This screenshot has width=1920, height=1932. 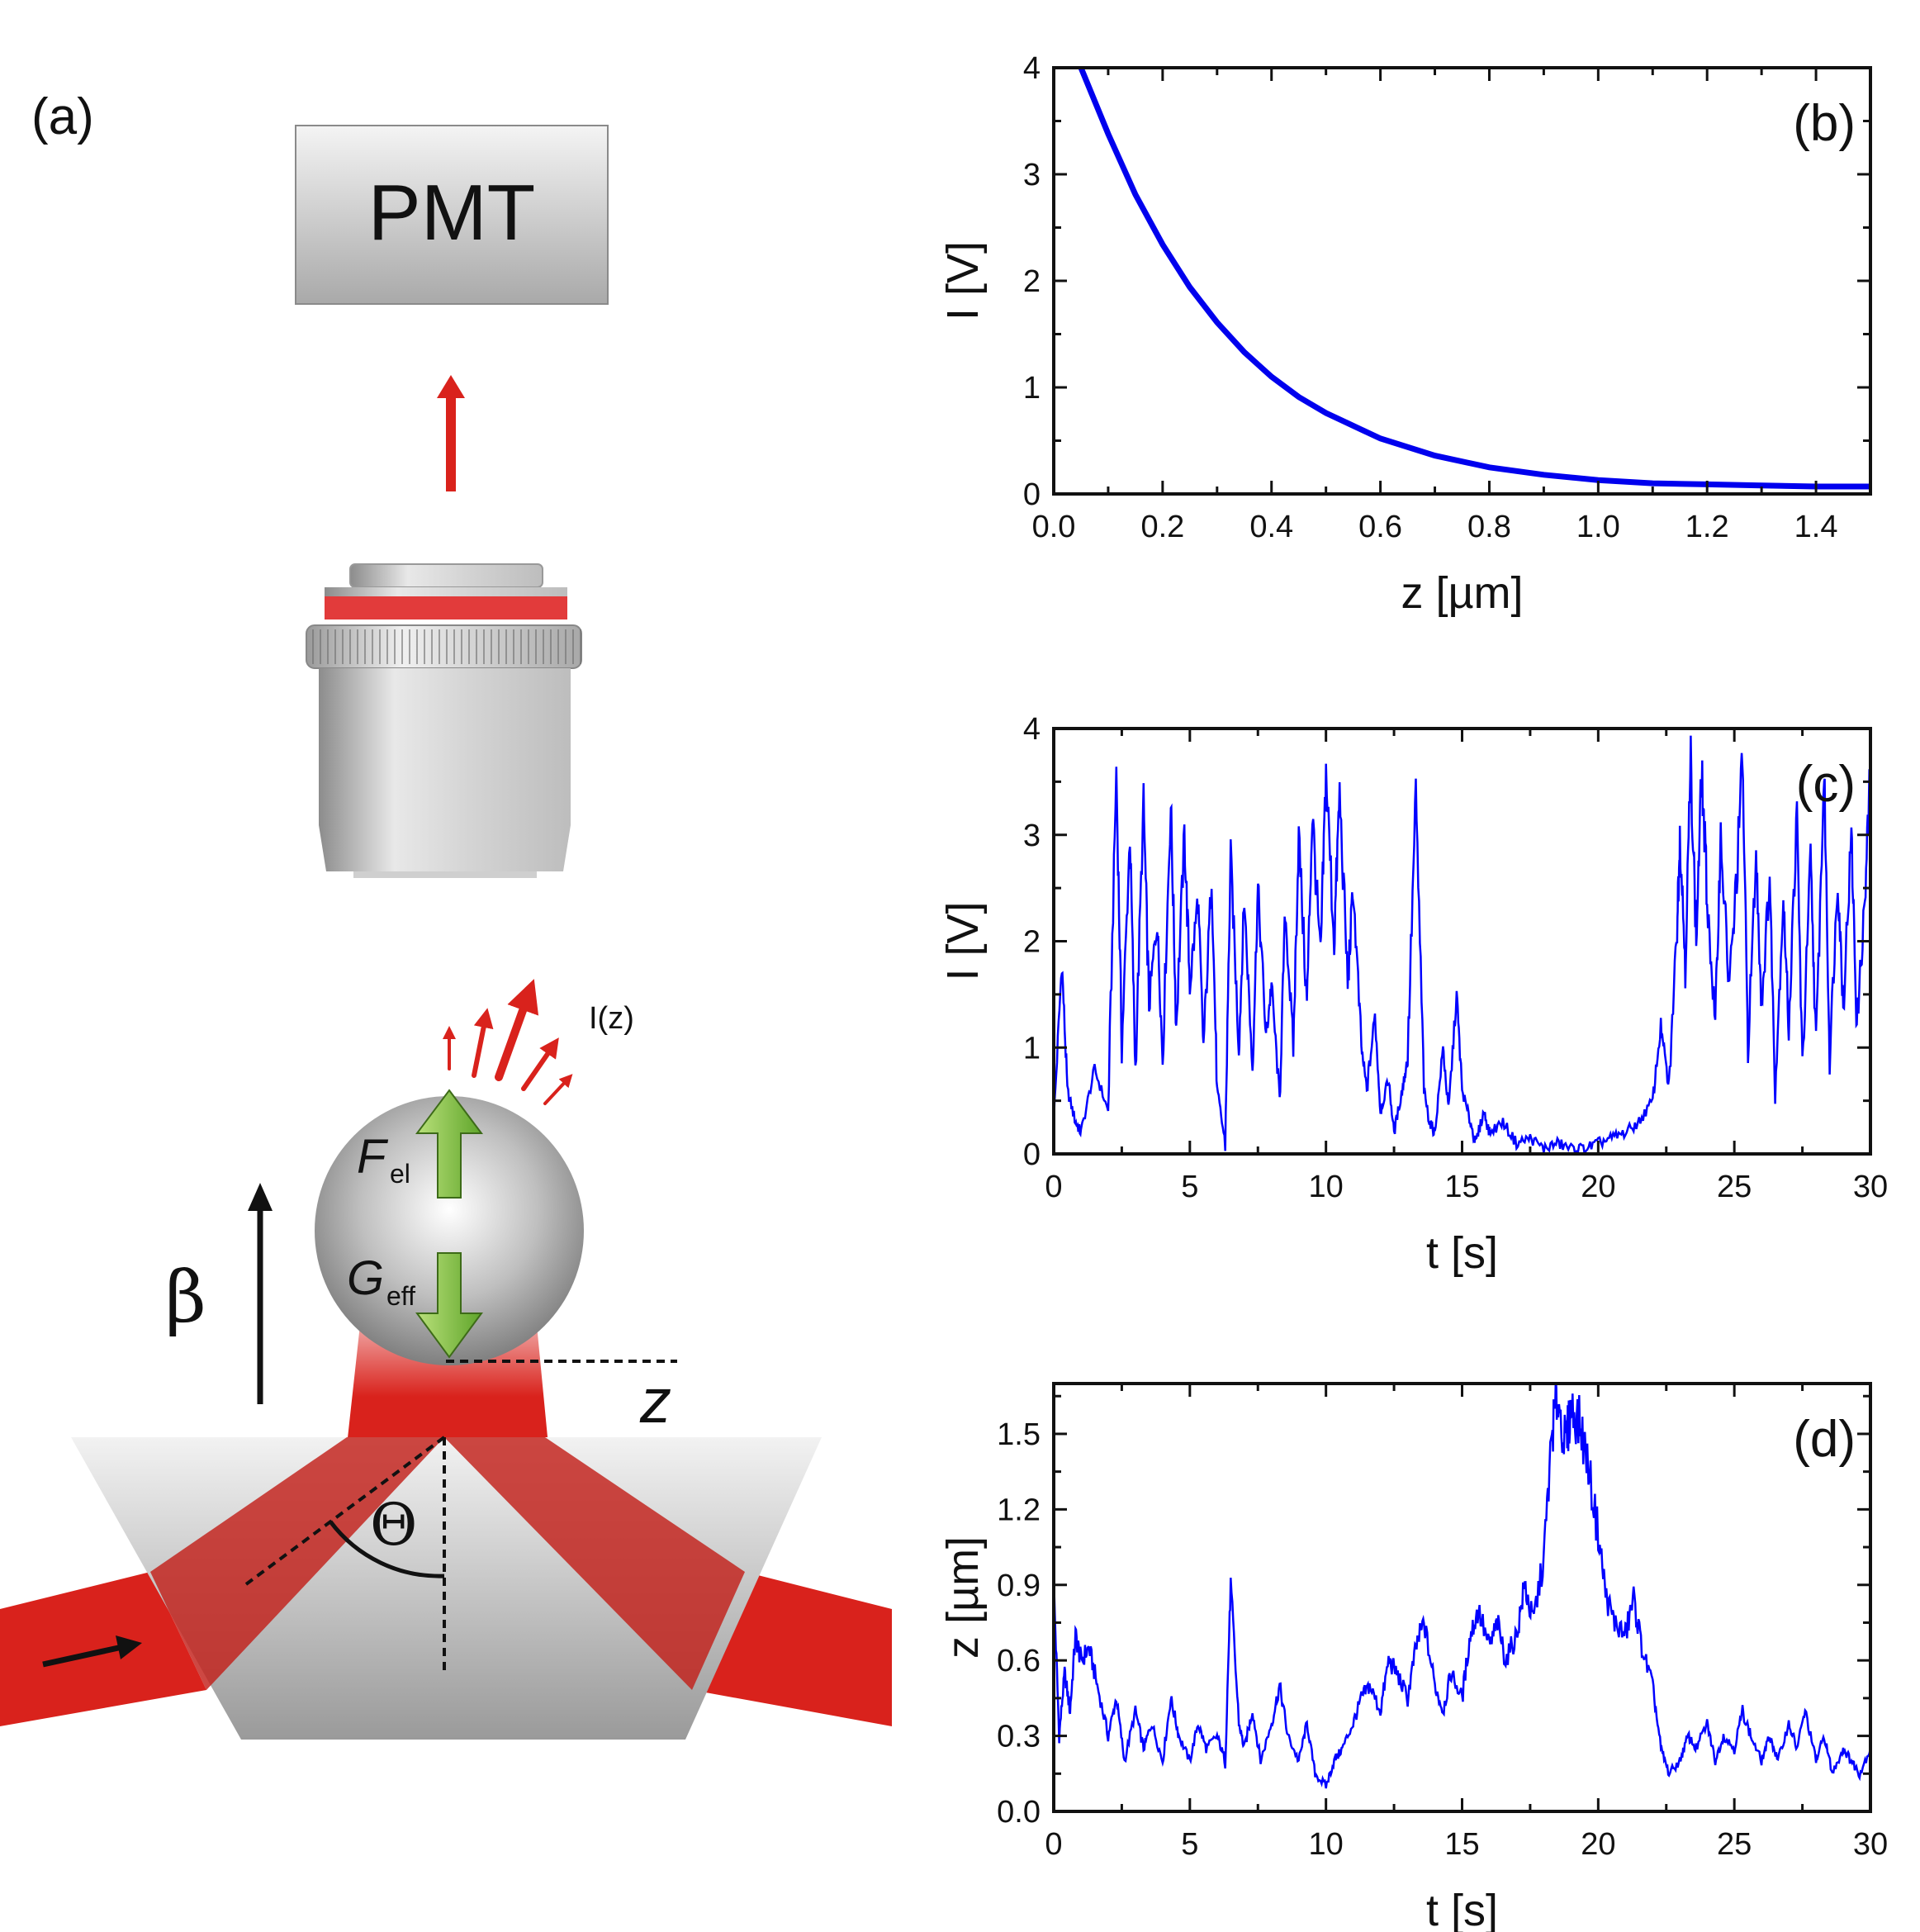 What do you see at coordinates (1032, 942) in the screenshot?
I see `y-tick-label-c: 2` at bounding box center [1032, 942].